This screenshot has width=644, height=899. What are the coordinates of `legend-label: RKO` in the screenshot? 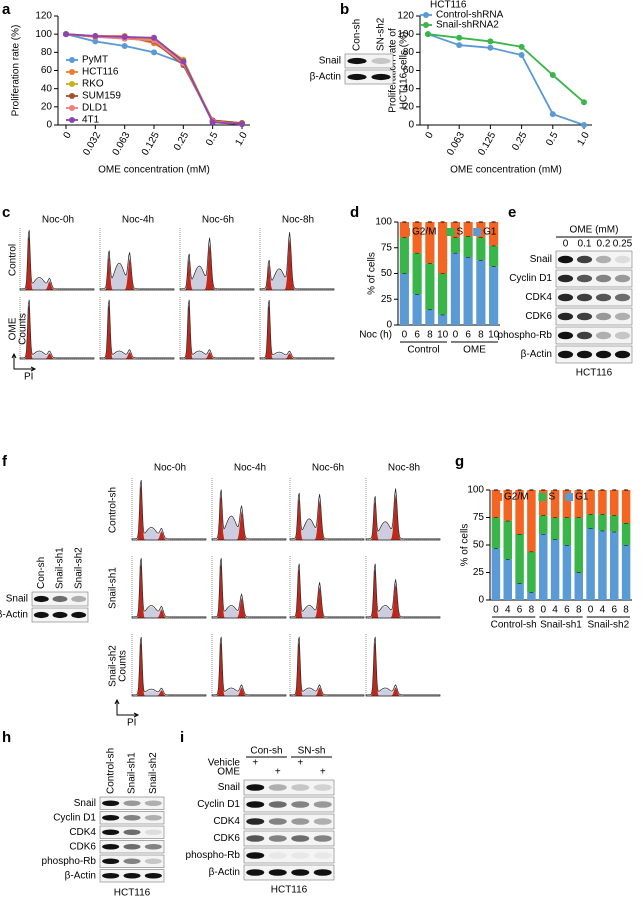 It's located at (93, 84).